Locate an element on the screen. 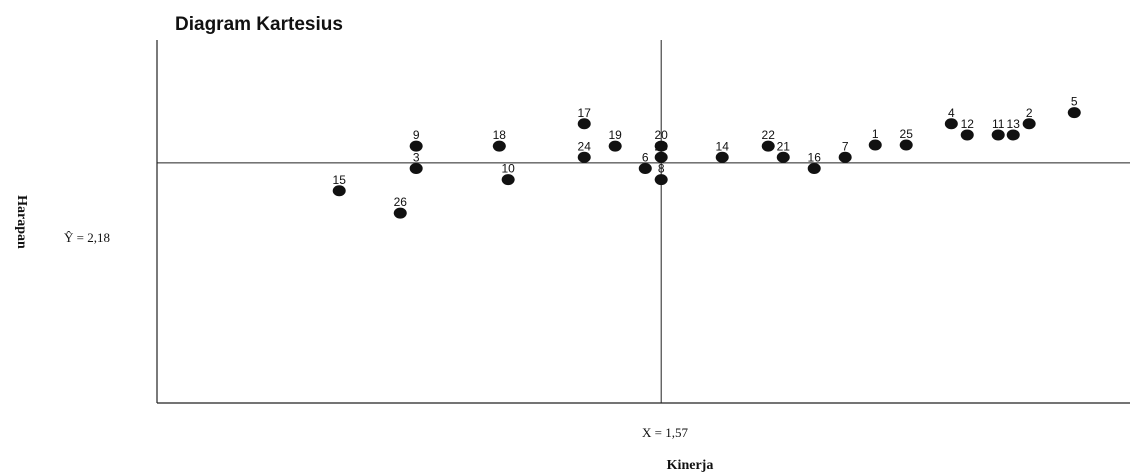 This screenshot has height=476, width=1134. point-label-14: 14 is located at coordinates (723, 146).